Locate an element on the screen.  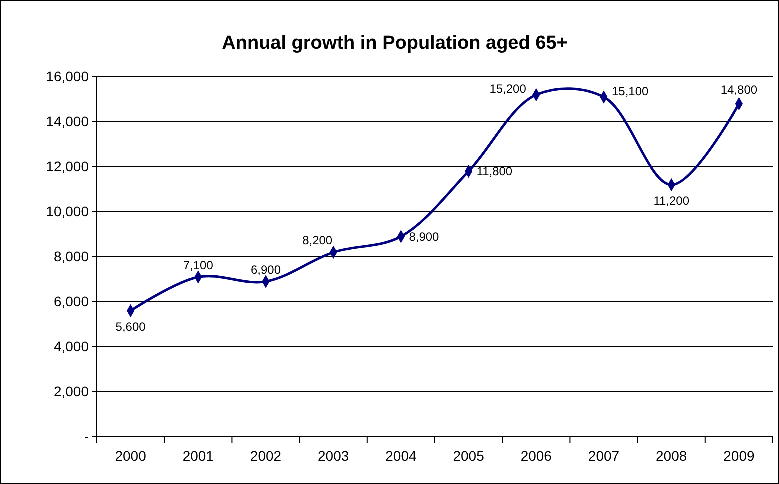
y-tick-label: - is located at coordinates (87, 436).